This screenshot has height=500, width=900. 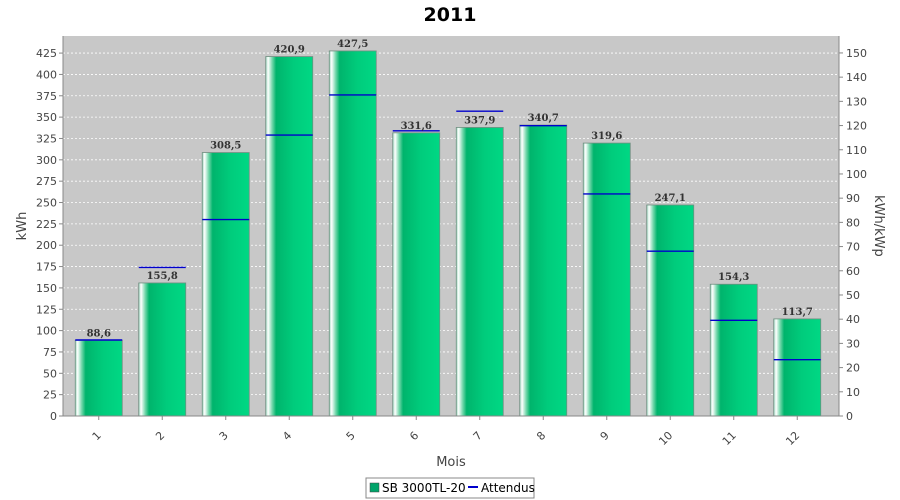 I want to click on x-tick-label: 3, so click(x=224, y=436).